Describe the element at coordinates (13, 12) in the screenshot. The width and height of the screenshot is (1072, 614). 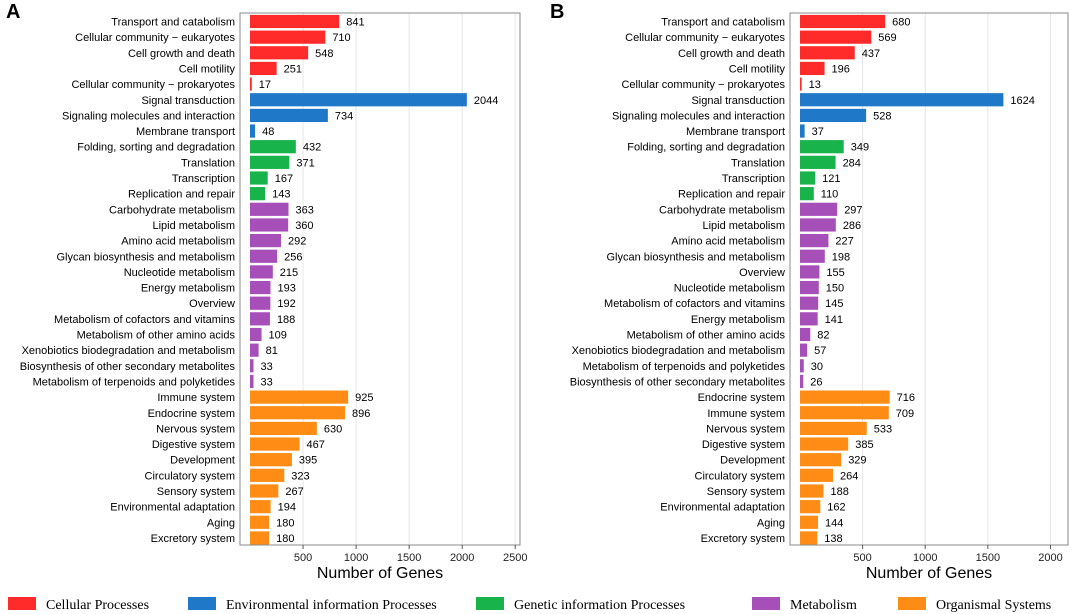
I see `panel-letter: A` at that location.